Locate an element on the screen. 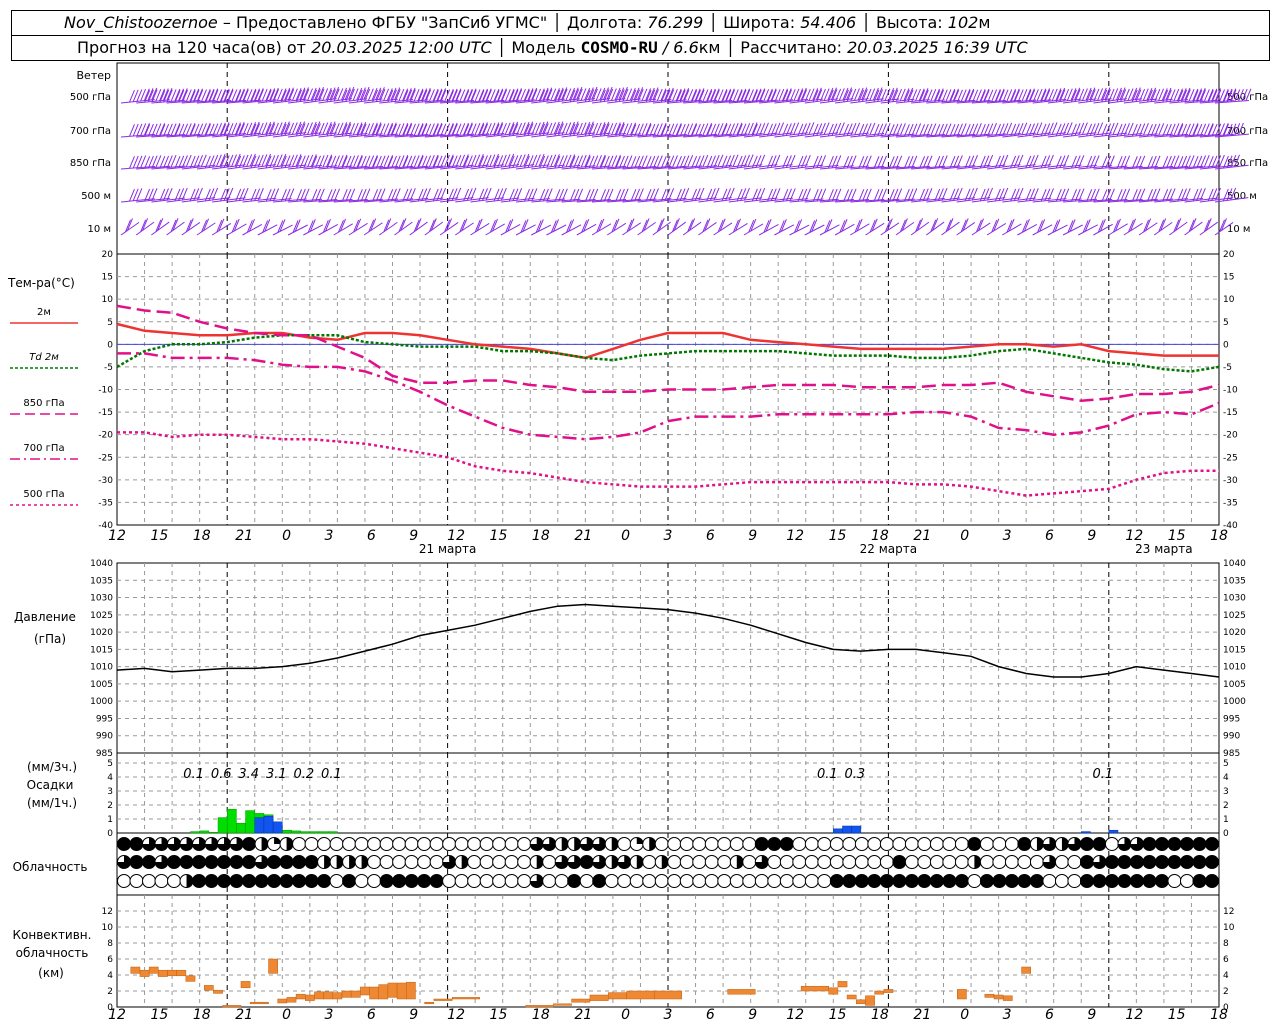  cloud-title: Облачность is located at coordinates (50, 867).